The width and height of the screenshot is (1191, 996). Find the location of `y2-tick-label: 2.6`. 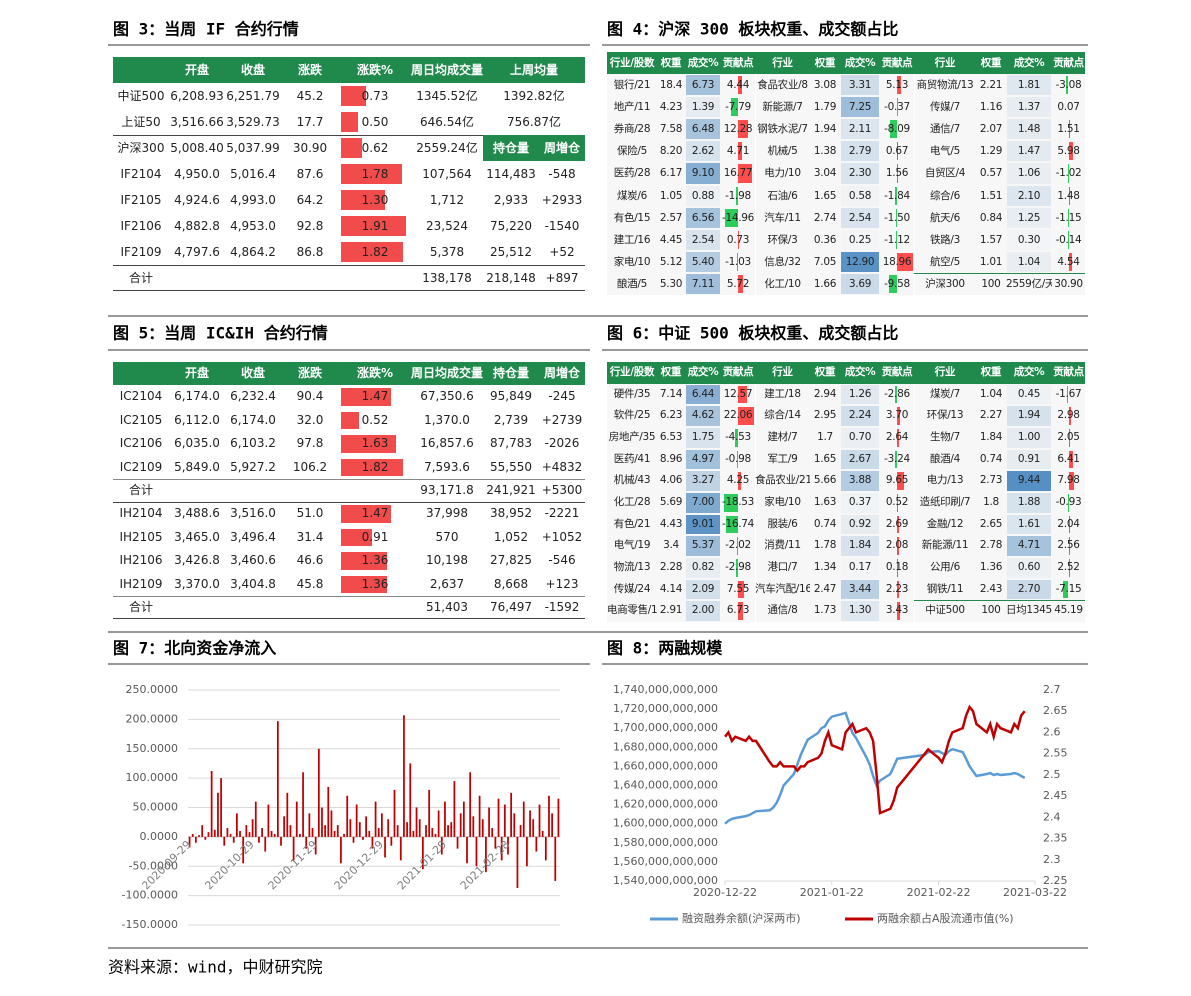

y2-tick-label: 2.6 is located at coordinates (1052, 731).